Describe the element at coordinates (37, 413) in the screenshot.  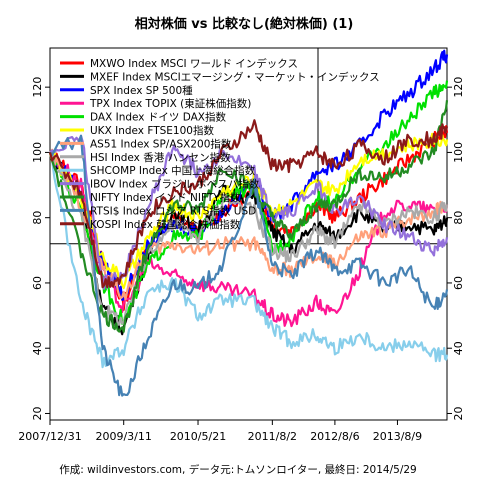
I see `y-tick-label-left: 20` at that location.